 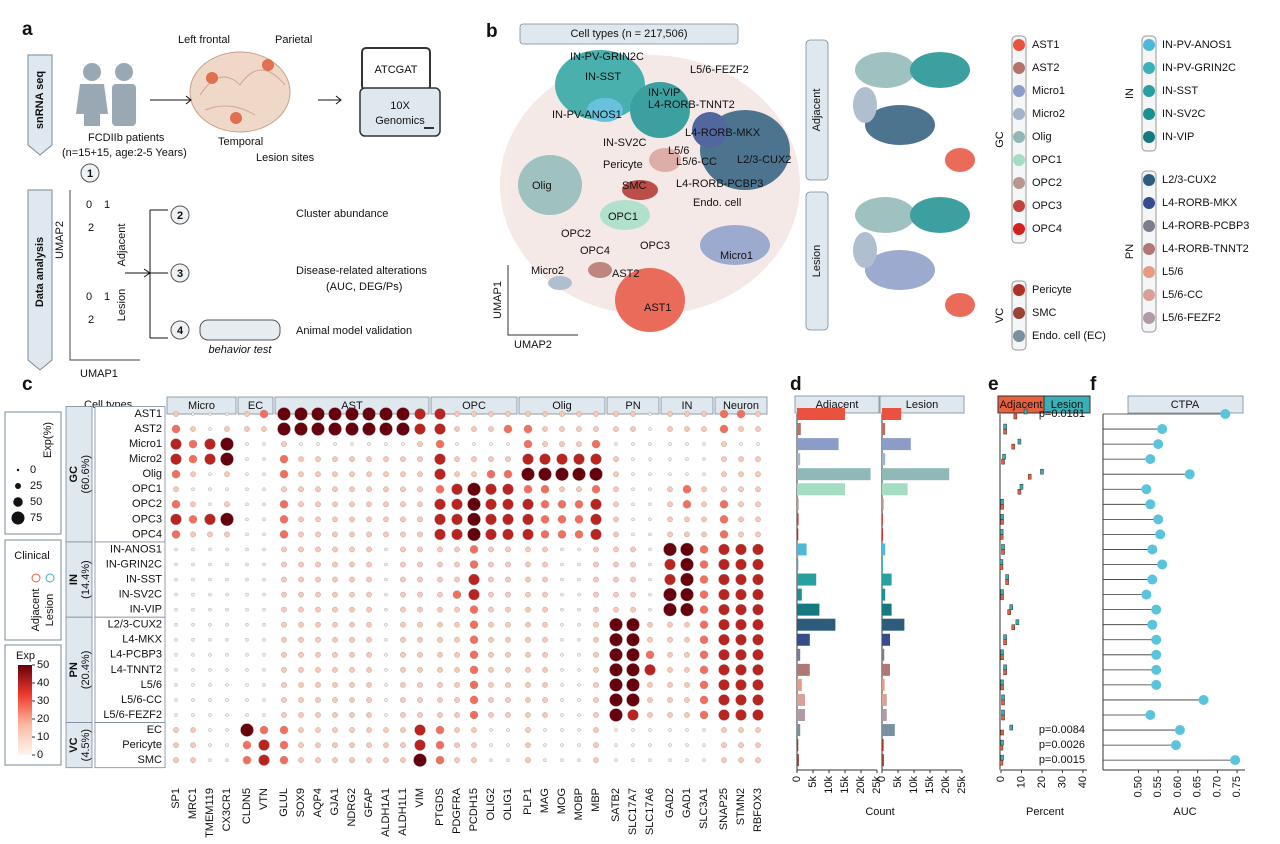 What do you see at coordinates (1189, 180) in the screenshot?
I see `legend-text: L2/3-CUX2` at bounding box center [1189, 180].